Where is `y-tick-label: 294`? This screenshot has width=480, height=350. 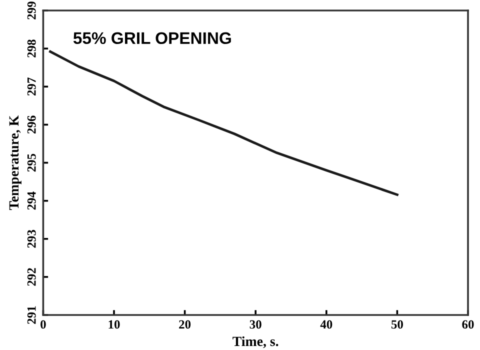
y-tick-label: 294 is located at coordinates (31, 201).